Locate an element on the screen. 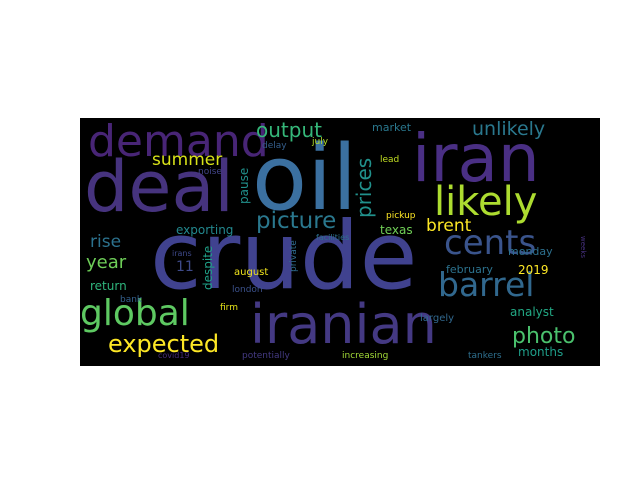  word-photo: photo is located at coordinates (544, 336).